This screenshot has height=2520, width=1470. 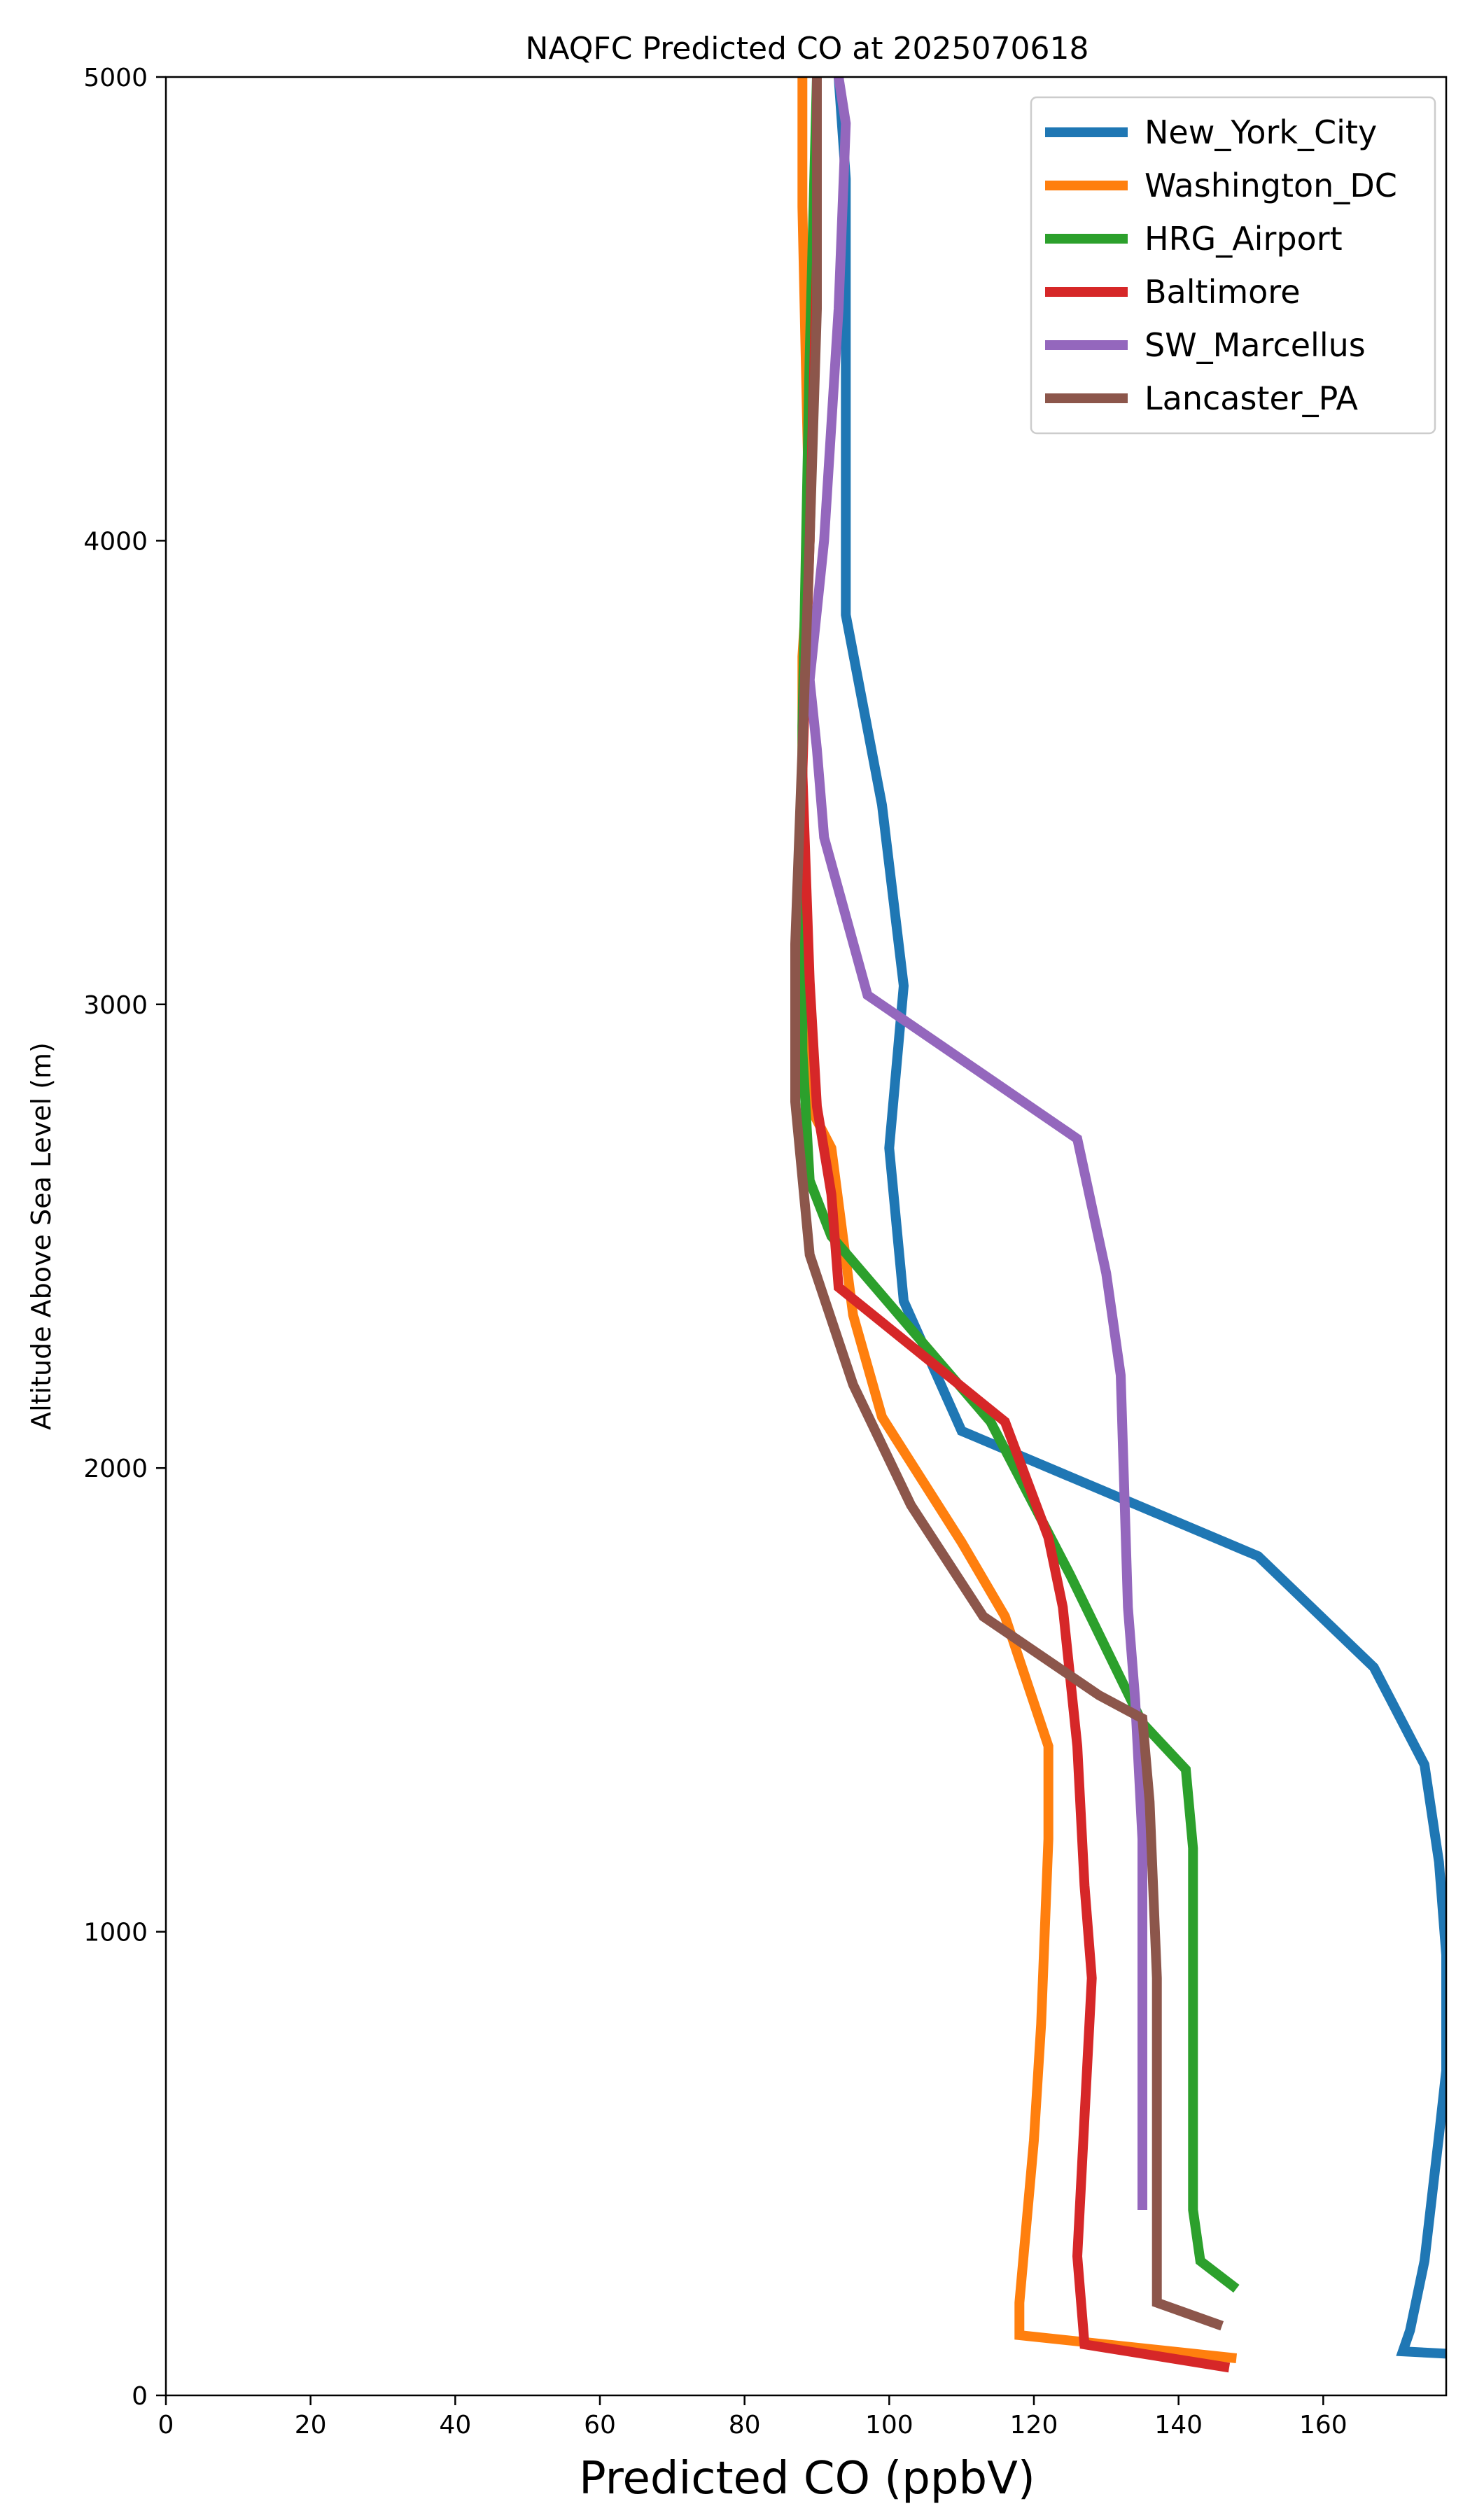 I want to click on legend-label: SW_Marcellus, so click(x=1255, y=345).